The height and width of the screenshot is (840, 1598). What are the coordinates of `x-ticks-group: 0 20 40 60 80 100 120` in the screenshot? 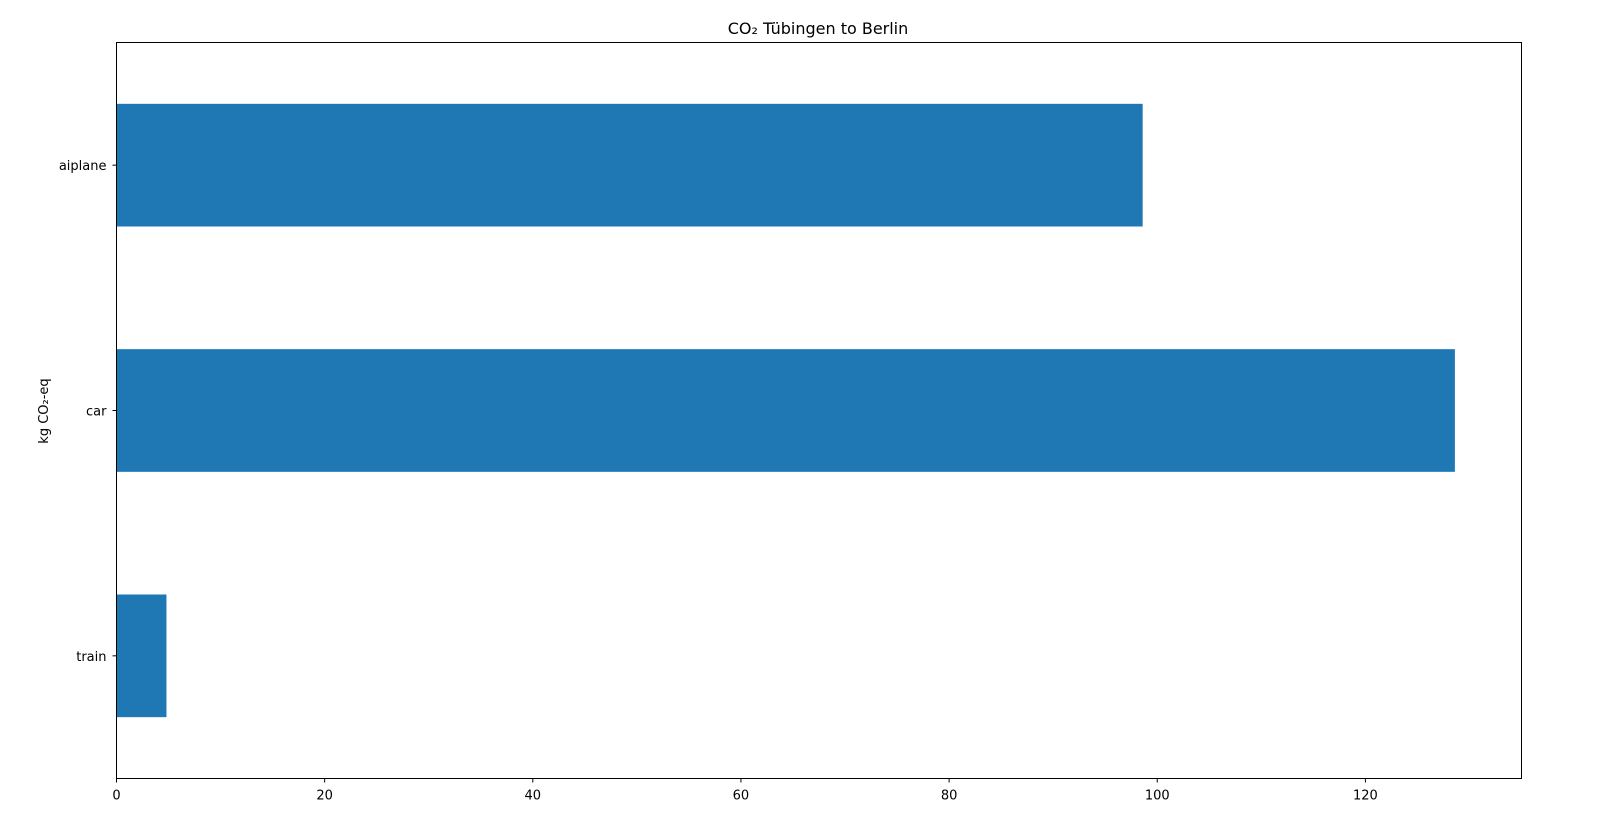 It's located at (745, 791).